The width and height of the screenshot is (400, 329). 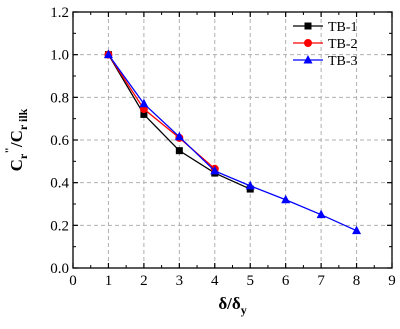 What do you see at coordinates (59, 141) in the screenshot?
I see `y-tick-label: 0.6` at bounding box center [59, 141].